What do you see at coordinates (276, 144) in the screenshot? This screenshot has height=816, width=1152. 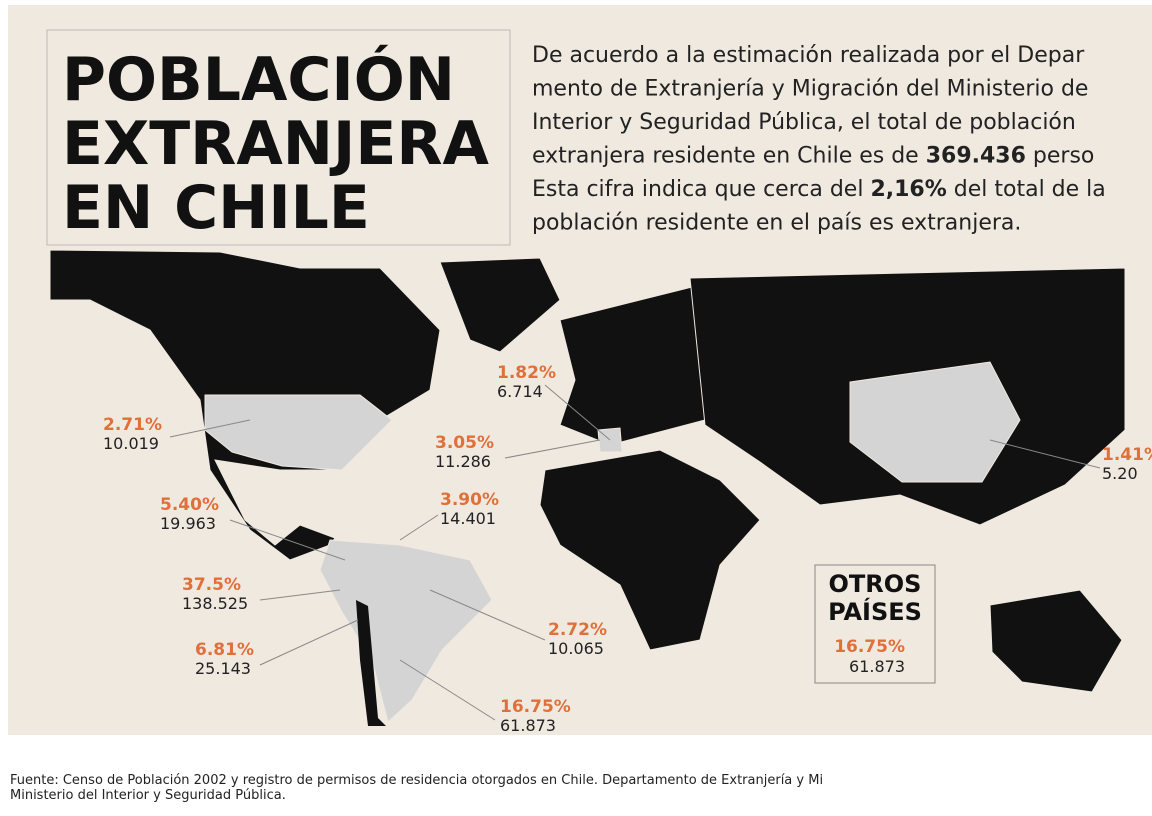 I see `title-line: EXTRANJERA` at bounding box center [276, 144].